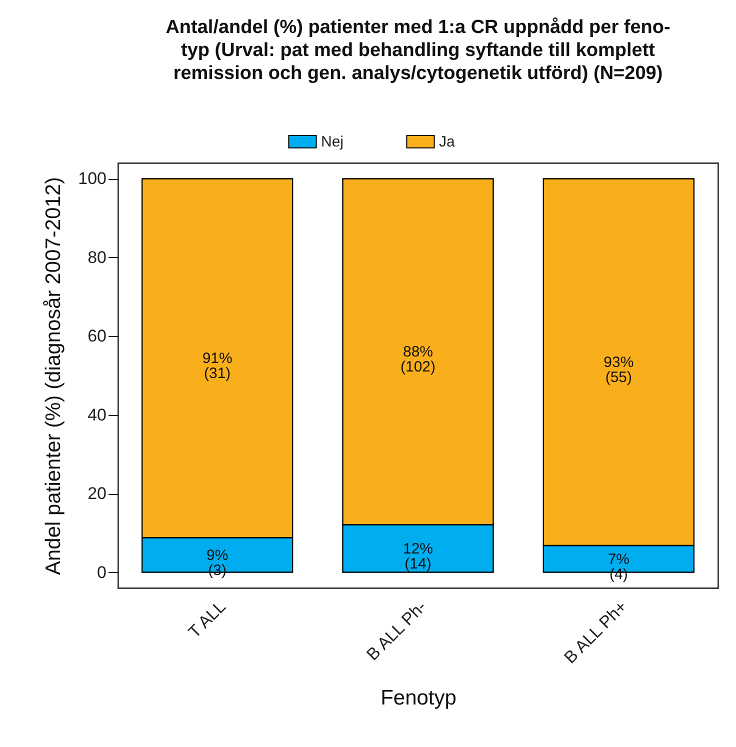 This screenshot has height=747, width=736. Describe the element at coordinates (619, 370) in the screenshot. I see `data-label: 93% (55)` at that location.